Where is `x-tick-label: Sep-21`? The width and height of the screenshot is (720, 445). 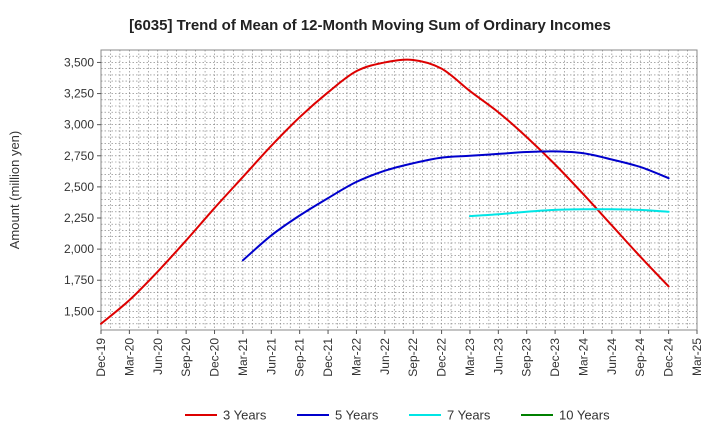
x-tick-label: Sep-21 is located at coordinates (300, 357).